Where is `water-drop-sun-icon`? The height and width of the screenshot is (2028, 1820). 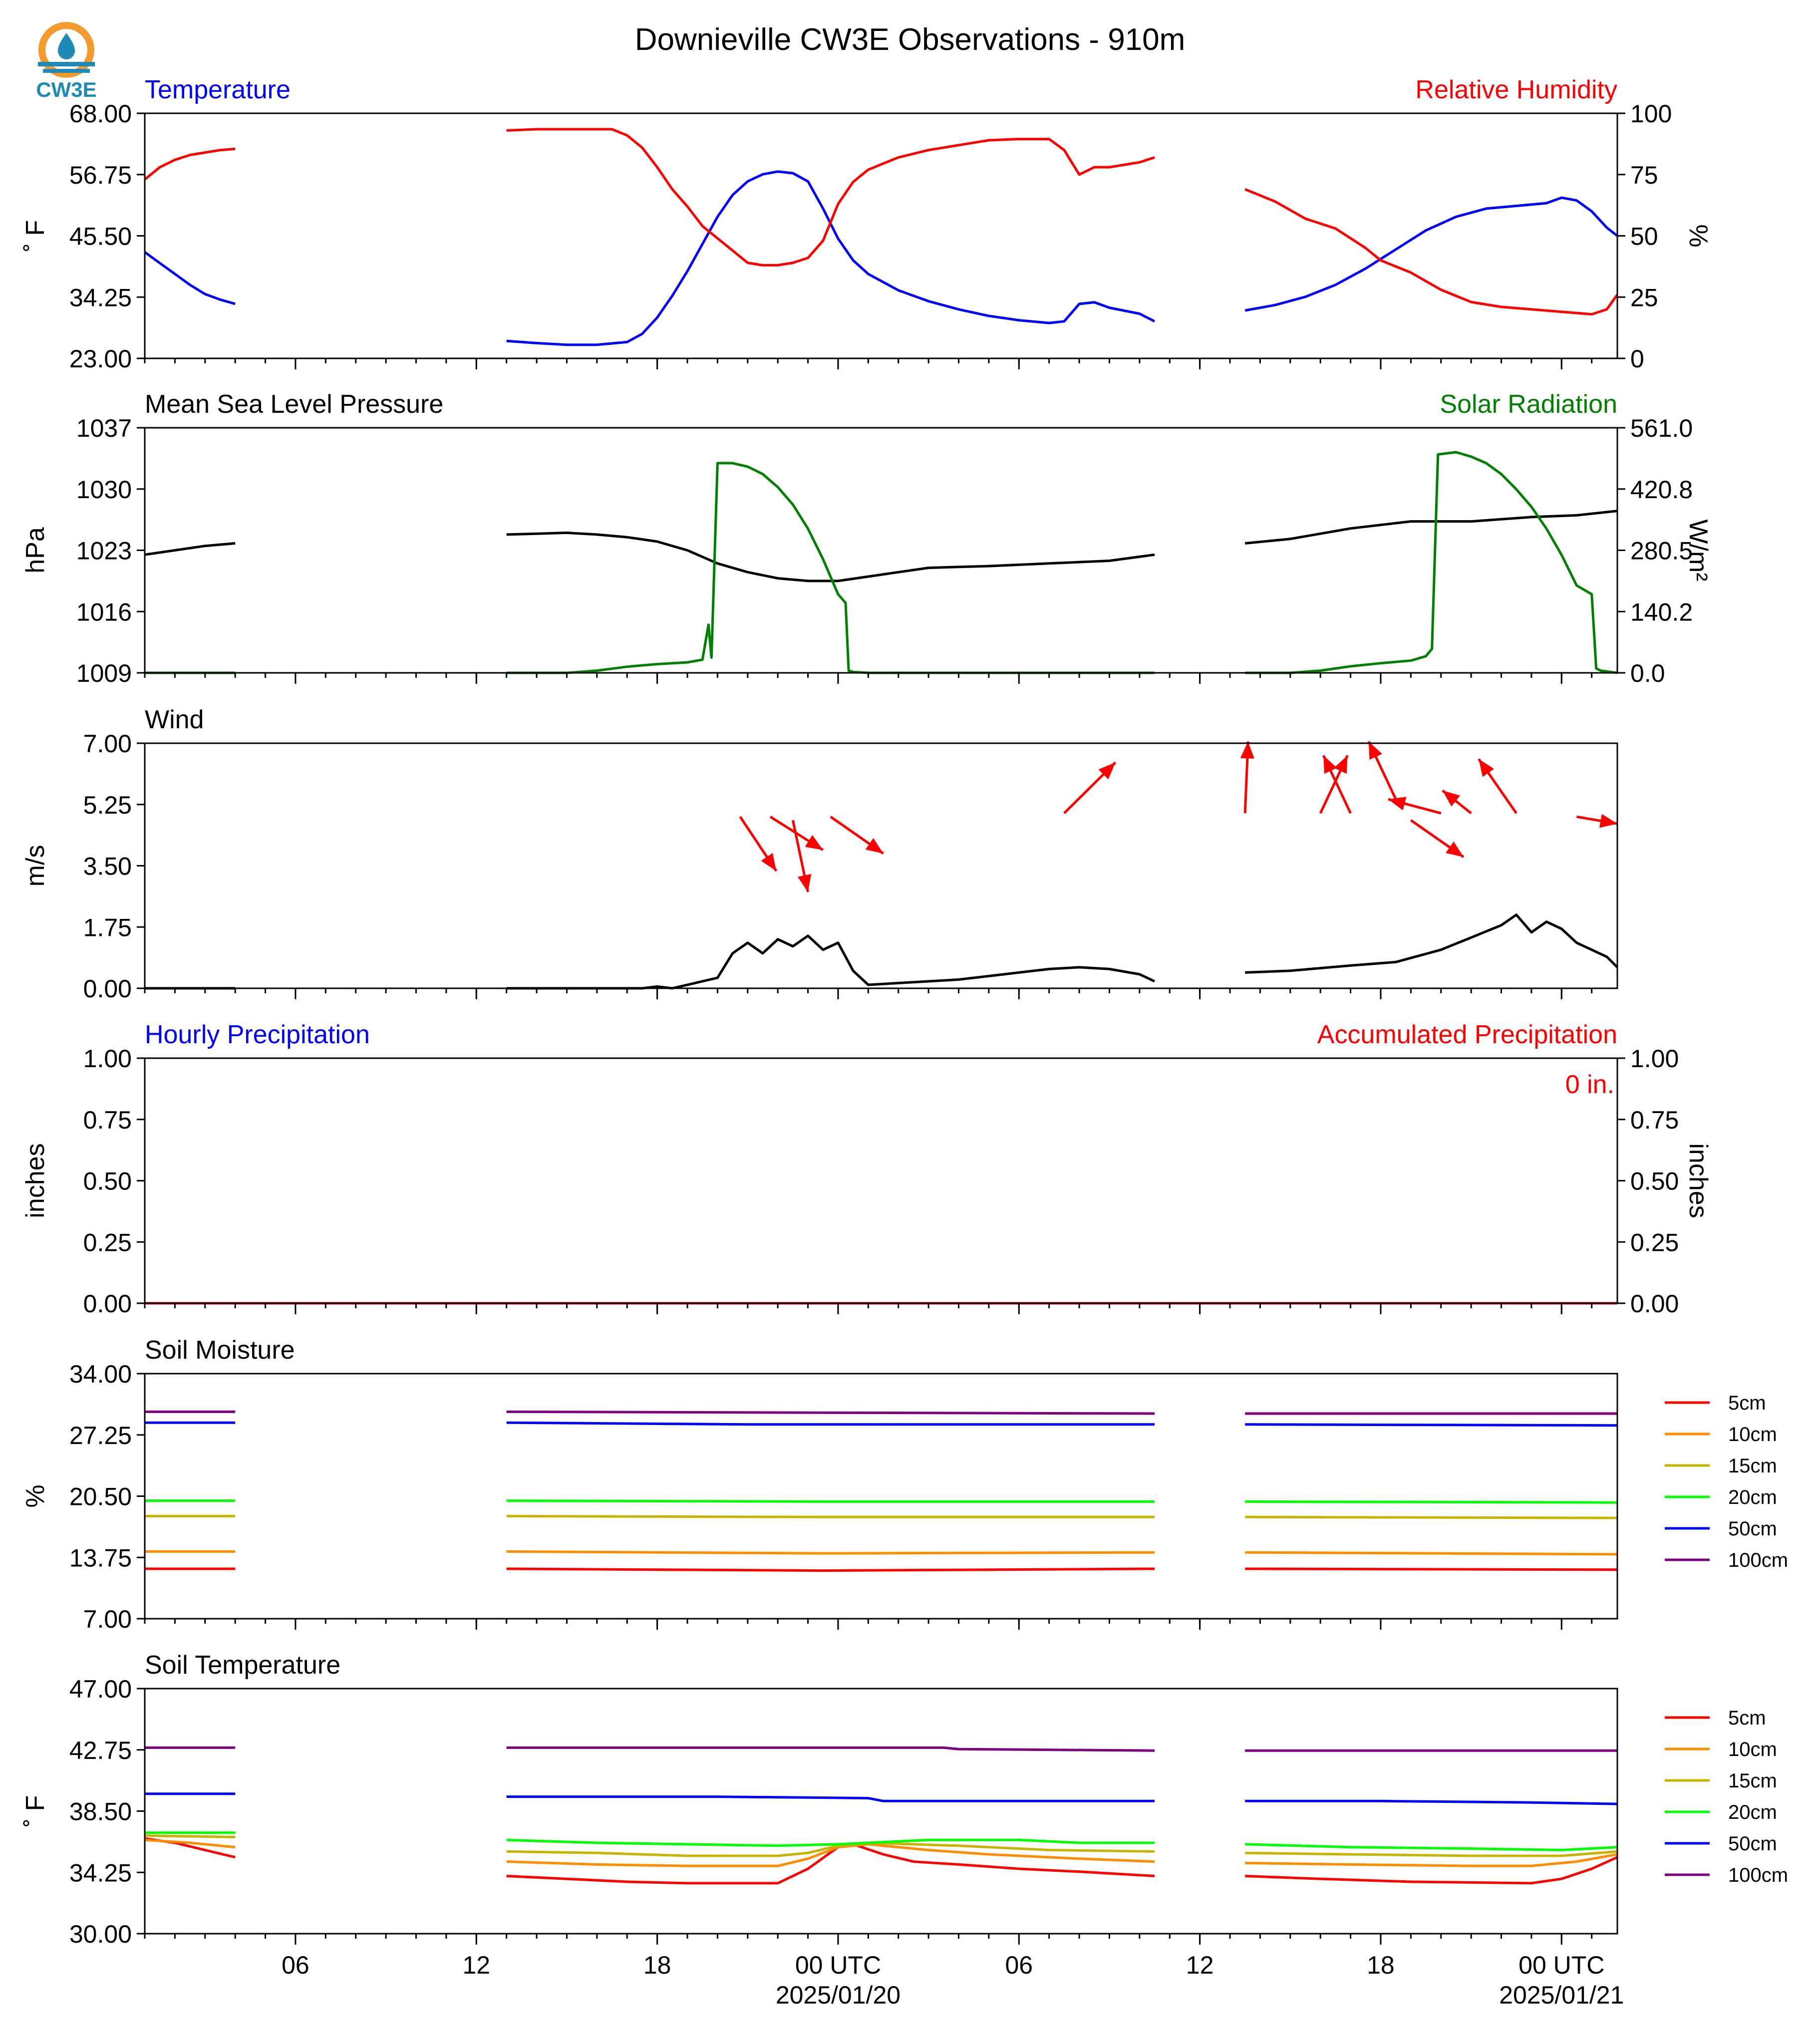
water-drop-sun-icon is located at coordinates (66, 50).